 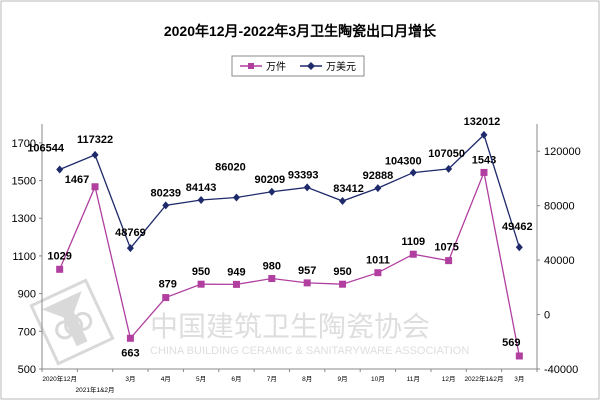 I want to click on data-label: 80239, so click(x=165, y=193).